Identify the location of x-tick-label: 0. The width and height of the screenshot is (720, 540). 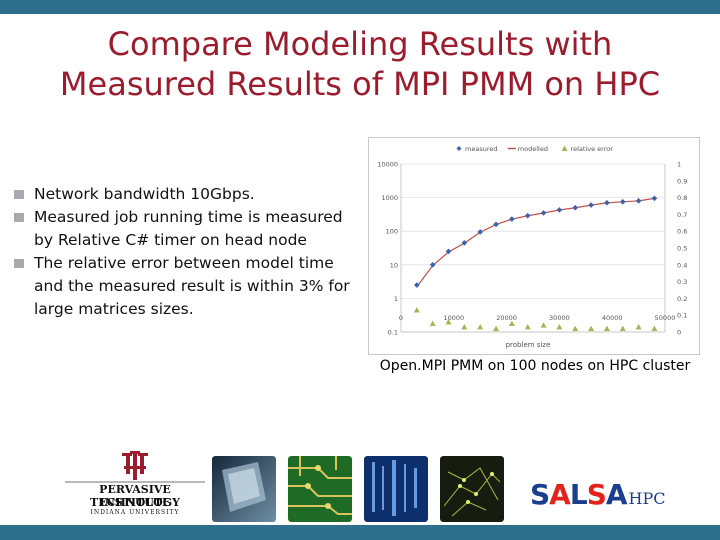
(401, 318).